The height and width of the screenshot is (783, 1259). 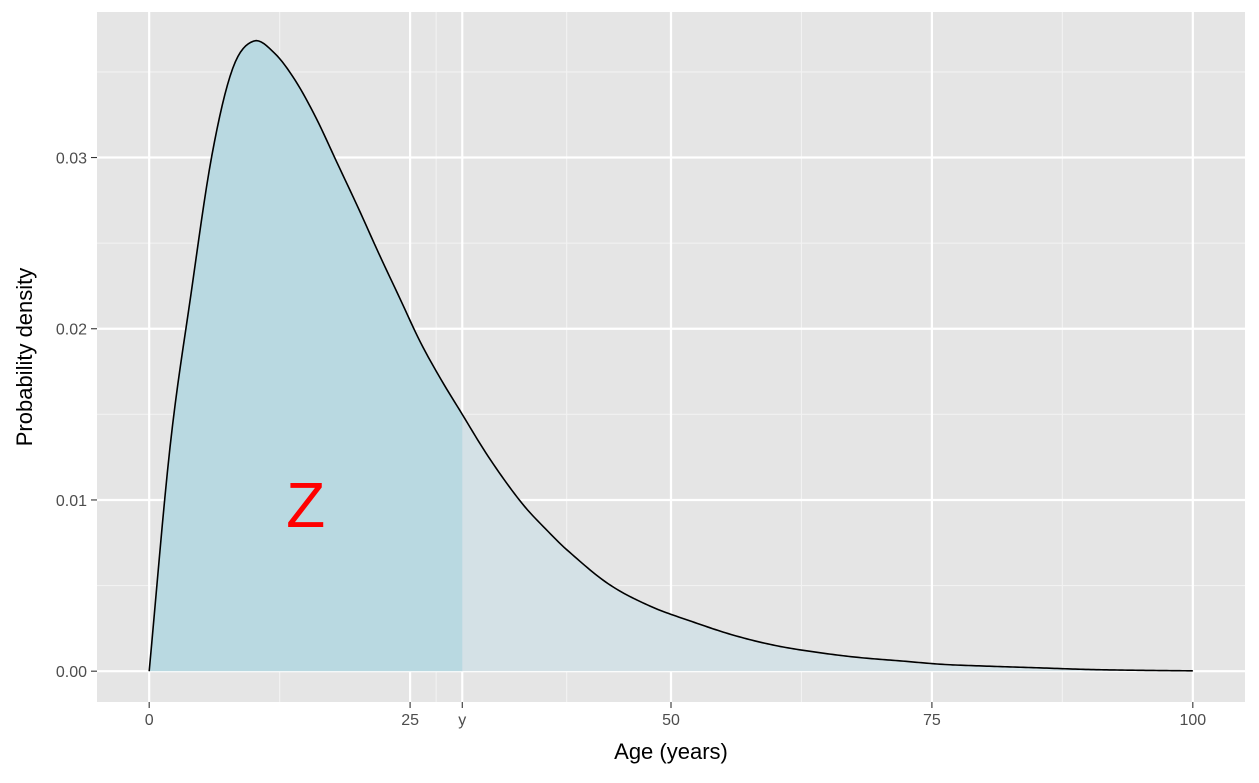 I want to click on x-tick-label: 25, so click(x=410, y=720).